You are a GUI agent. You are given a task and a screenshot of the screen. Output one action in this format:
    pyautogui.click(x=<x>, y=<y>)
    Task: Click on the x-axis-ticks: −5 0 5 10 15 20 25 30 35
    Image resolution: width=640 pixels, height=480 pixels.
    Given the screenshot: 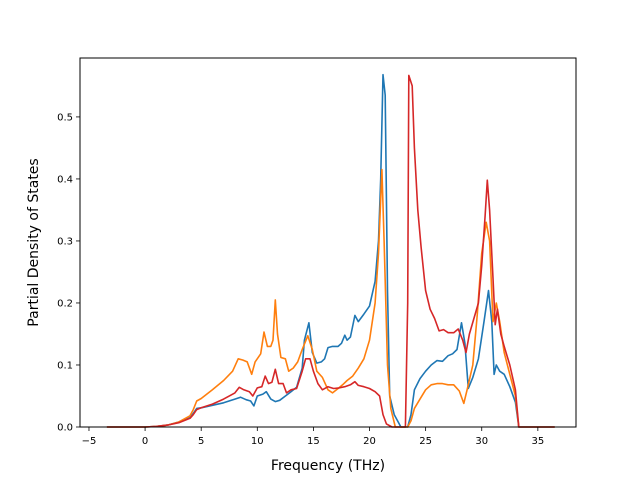 What is the action you would take?
    pyautogui.click(x=313, y=437)
    